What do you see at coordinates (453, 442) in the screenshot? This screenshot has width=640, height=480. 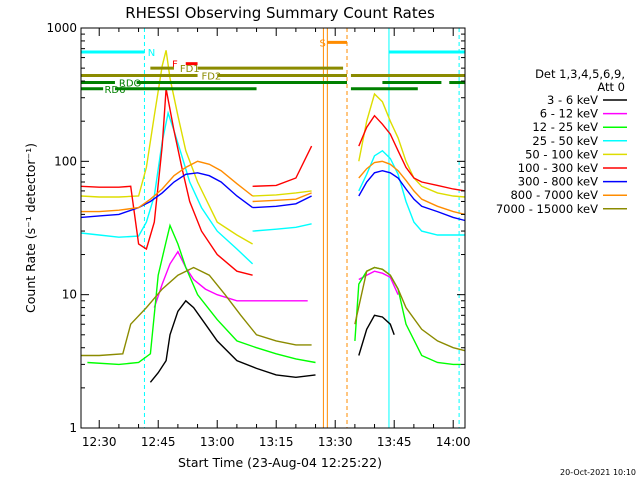 I see `x-tick-label-6: 14:00` at bounding box center [453, 442].